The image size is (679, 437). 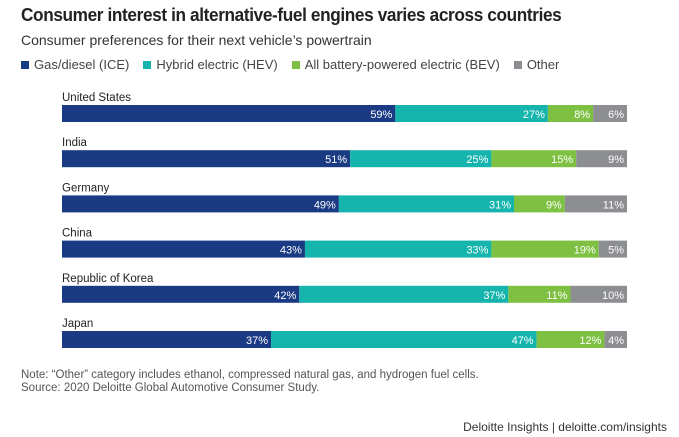 What do you see at coordinates (585, 251) in the screenshot?
I see `data-label: 19%` at bounding box center [585, 251].